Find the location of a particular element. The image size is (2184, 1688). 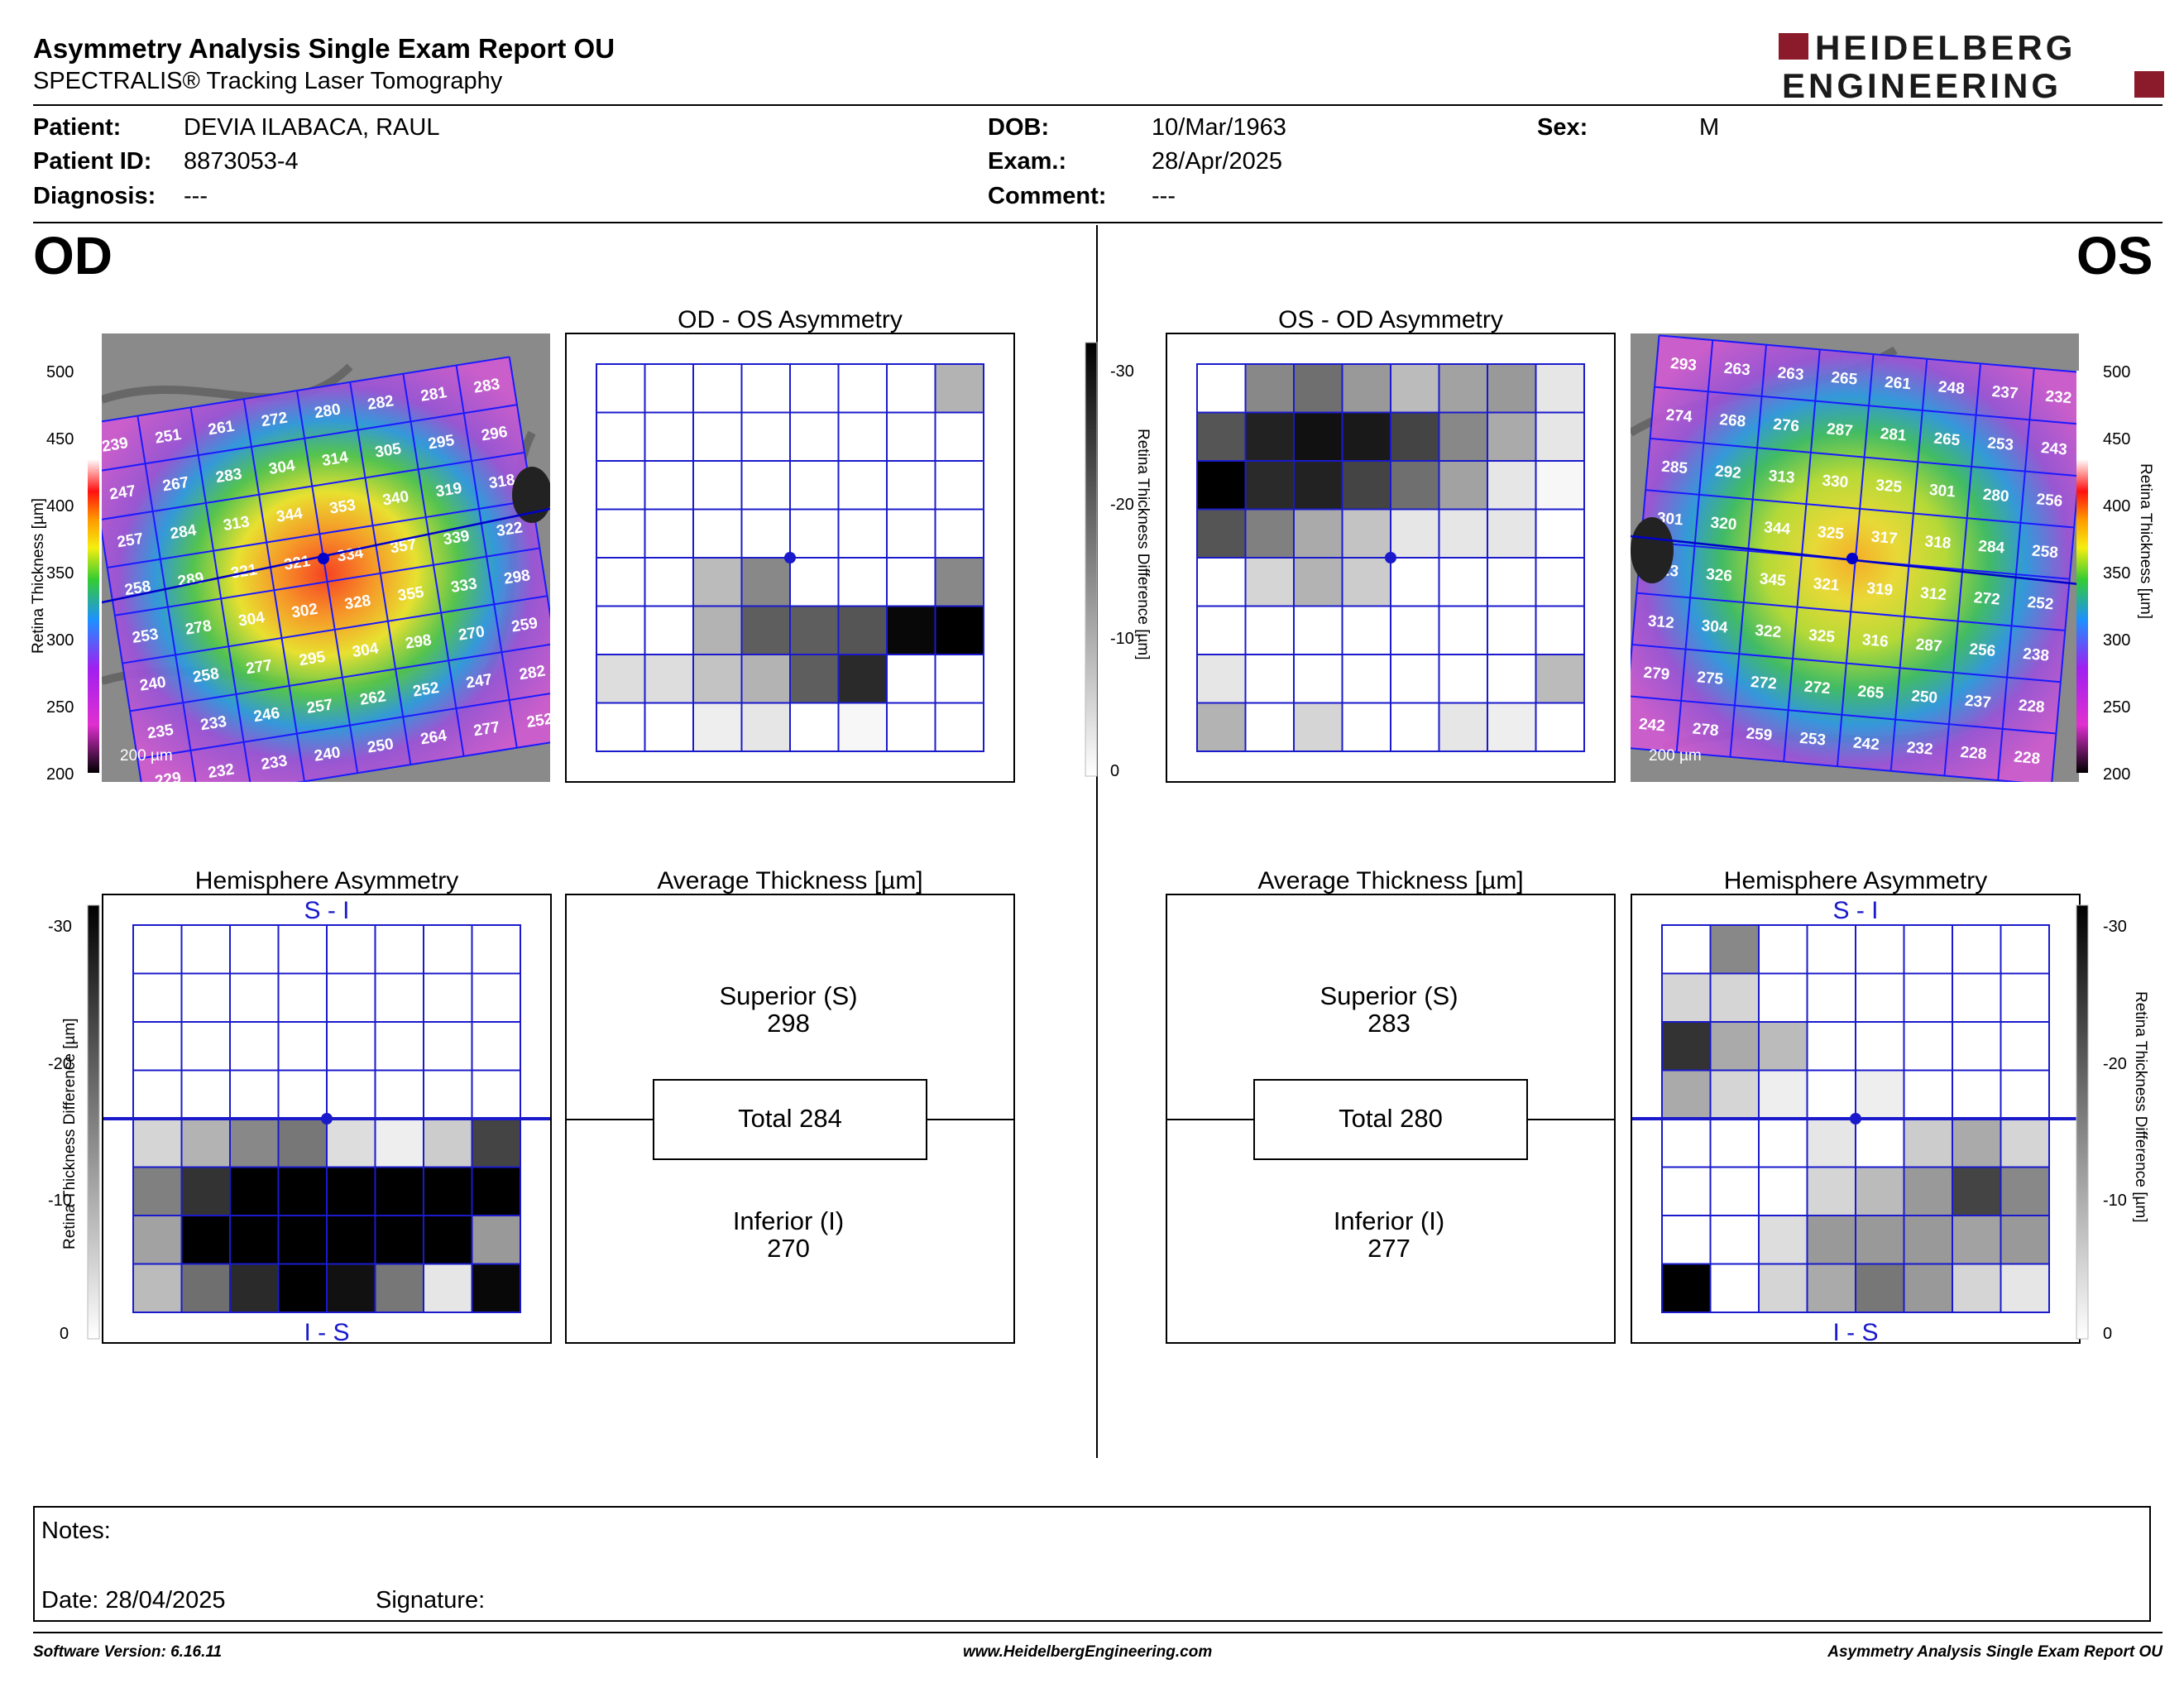

svg-text: -10 is located at coordinates (2115, 1201).